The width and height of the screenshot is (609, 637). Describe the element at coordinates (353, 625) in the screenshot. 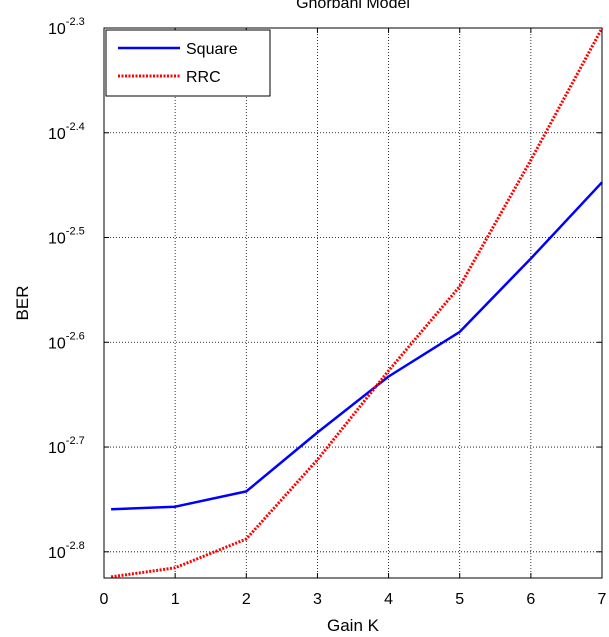

I see `x-axis-label: Gain K` at that location.